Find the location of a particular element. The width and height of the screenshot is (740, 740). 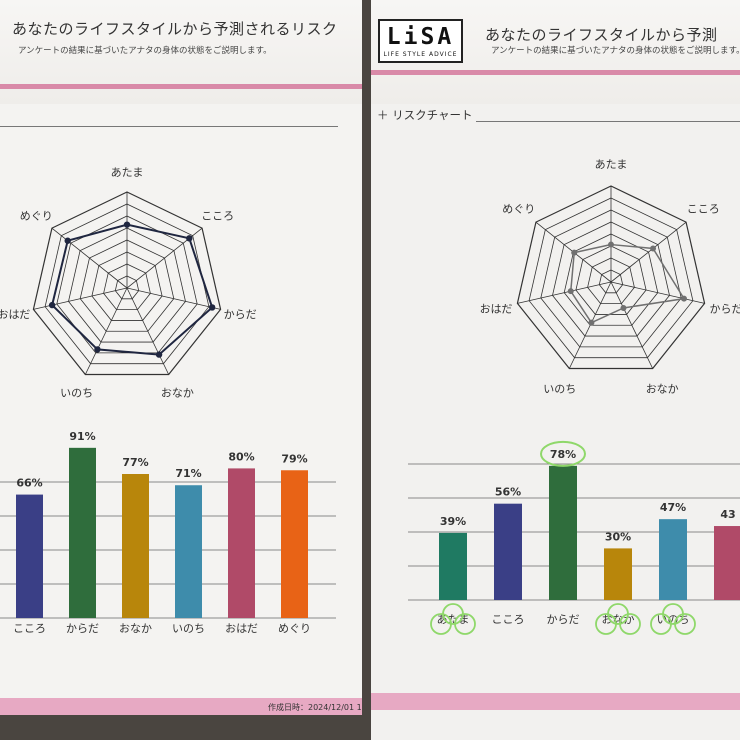

radar-axis-label: あたま is located at coordinates (611, 164).